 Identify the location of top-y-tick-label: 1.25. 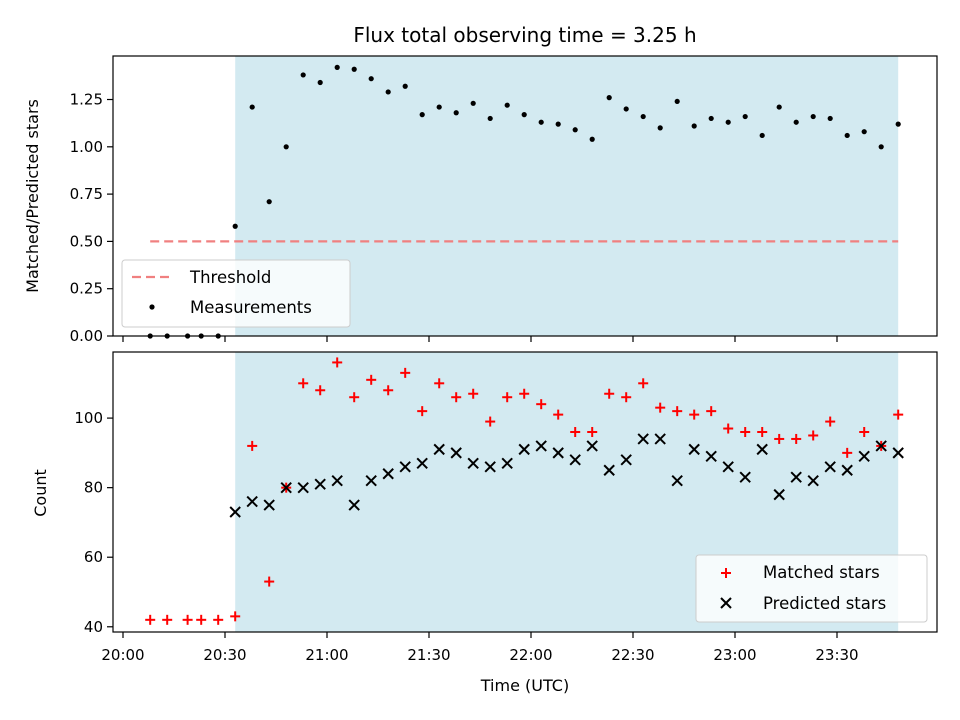
(86, 100).